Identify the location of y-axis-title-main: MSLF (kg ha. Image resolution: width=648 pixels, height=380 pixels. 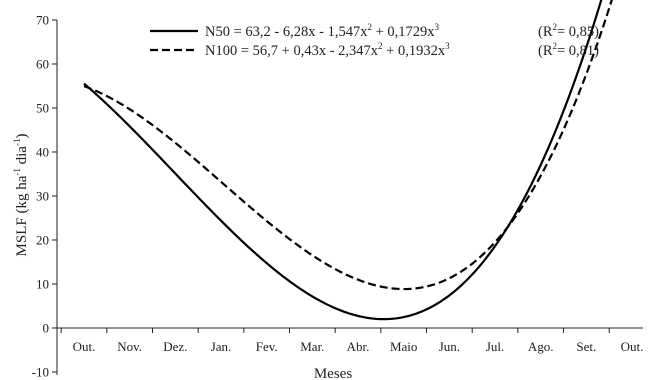
(22, 215).